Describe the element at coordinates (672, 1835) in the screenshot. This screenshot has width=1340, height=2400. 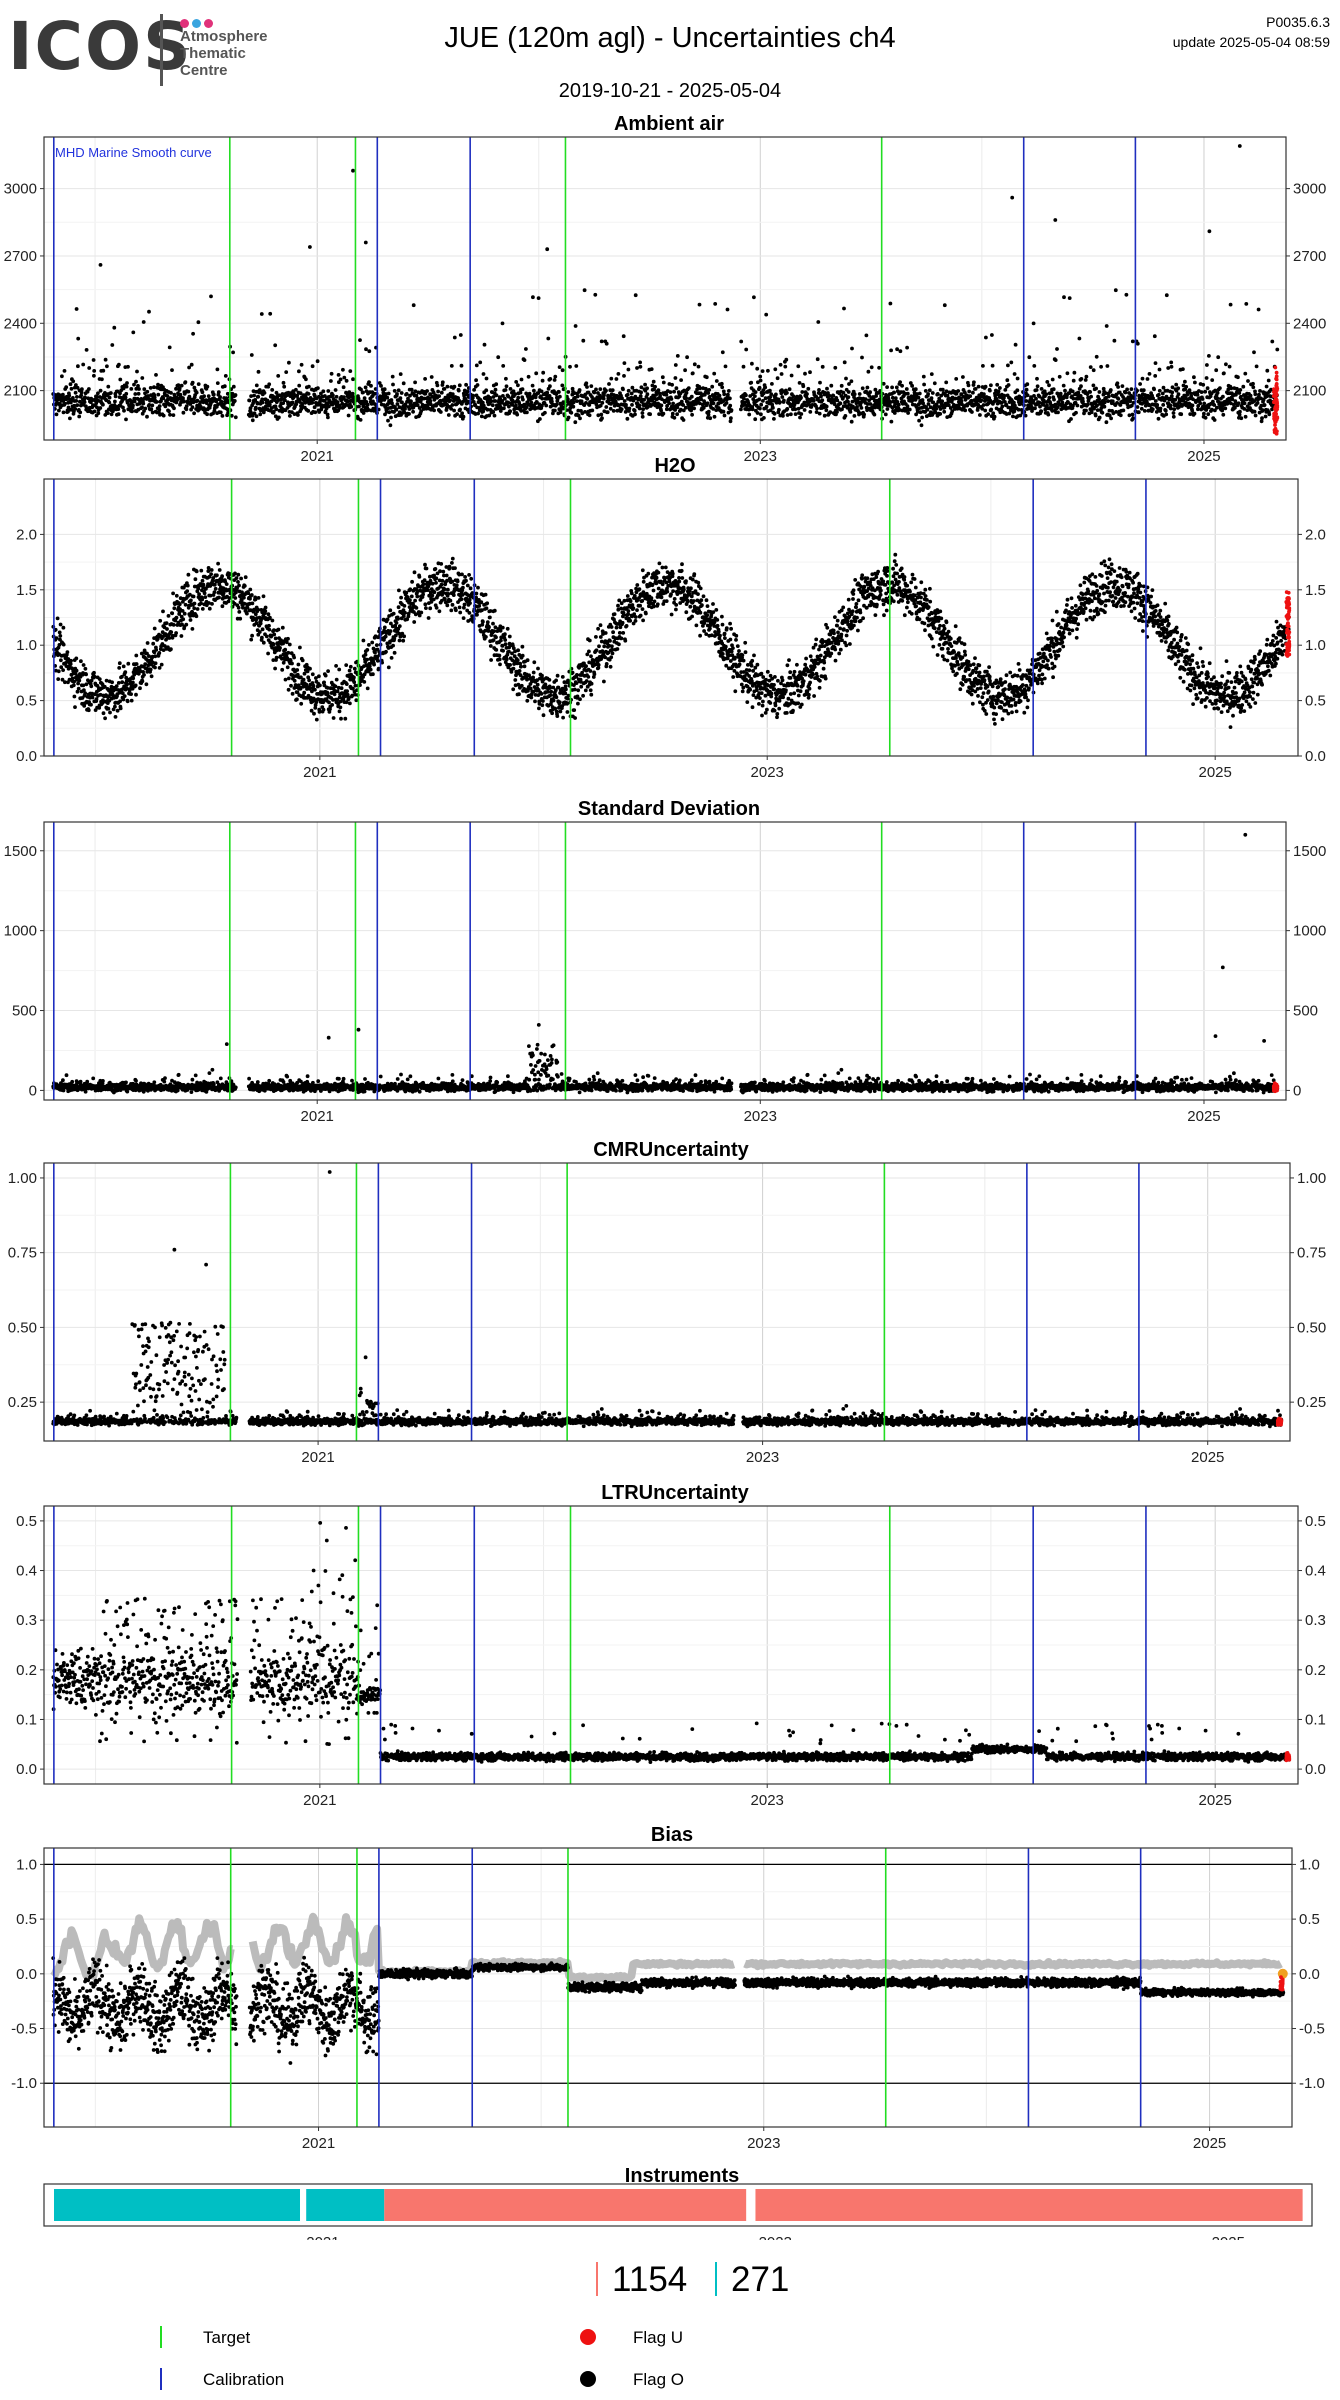
I see `chart-title: Bias` at that location.